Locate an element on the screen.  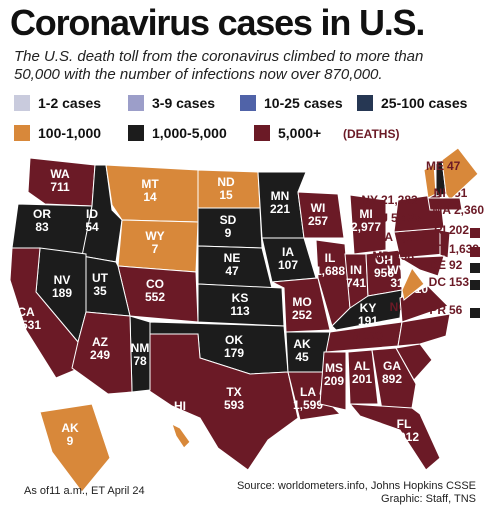
state-deaths: 201 is located at coordinates (362, 379).